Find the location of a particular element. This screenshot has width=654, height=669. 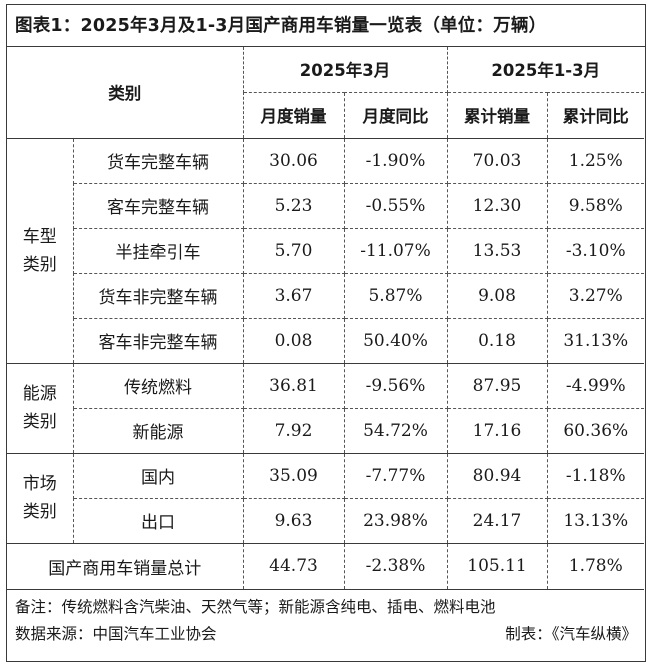

ytd-yoy: 1.25% is located at coordinates (596, 161).